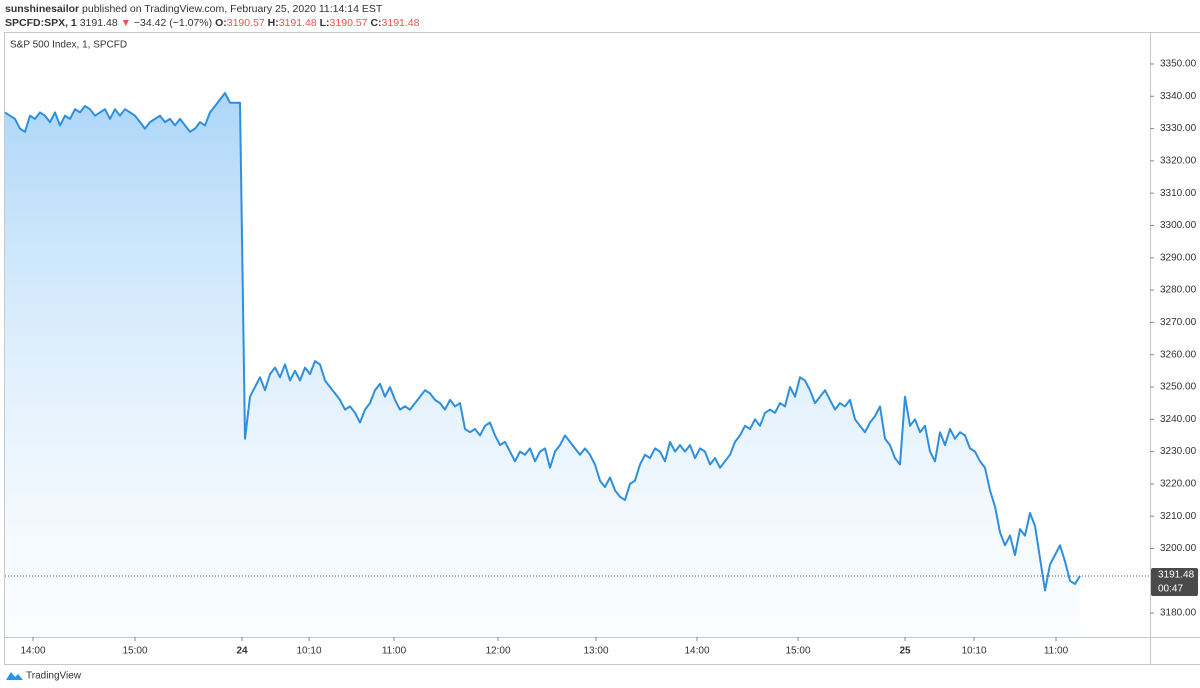  Describe the element at coordinates (401, 23) in the screenshot. I see `c-value: 3191.48` at that location.